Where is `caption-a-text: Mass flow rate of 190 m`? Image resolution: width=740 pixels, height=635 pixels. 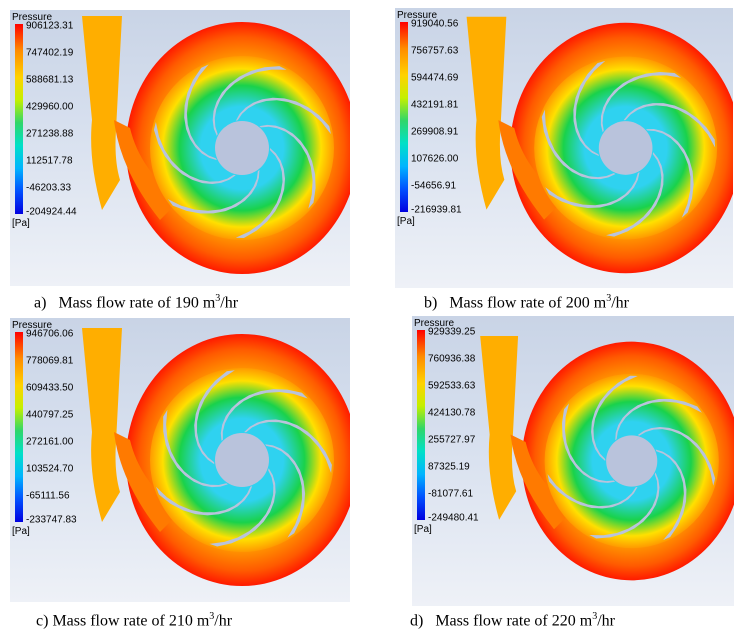
caption-a-text: Mass flow rate of 190 m is located at coordinates (137, 303).